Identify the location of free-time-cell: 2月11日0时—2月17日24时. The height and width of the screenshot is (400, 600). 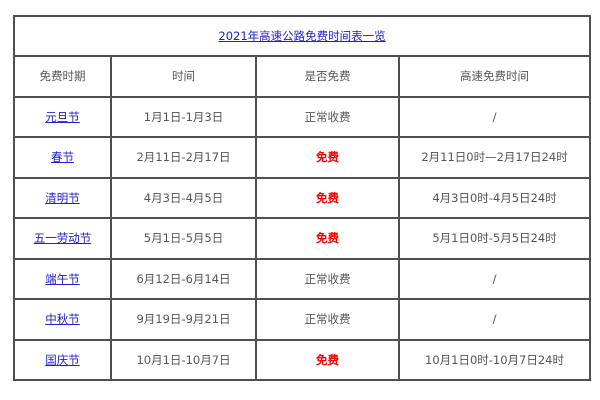
(494, 157).